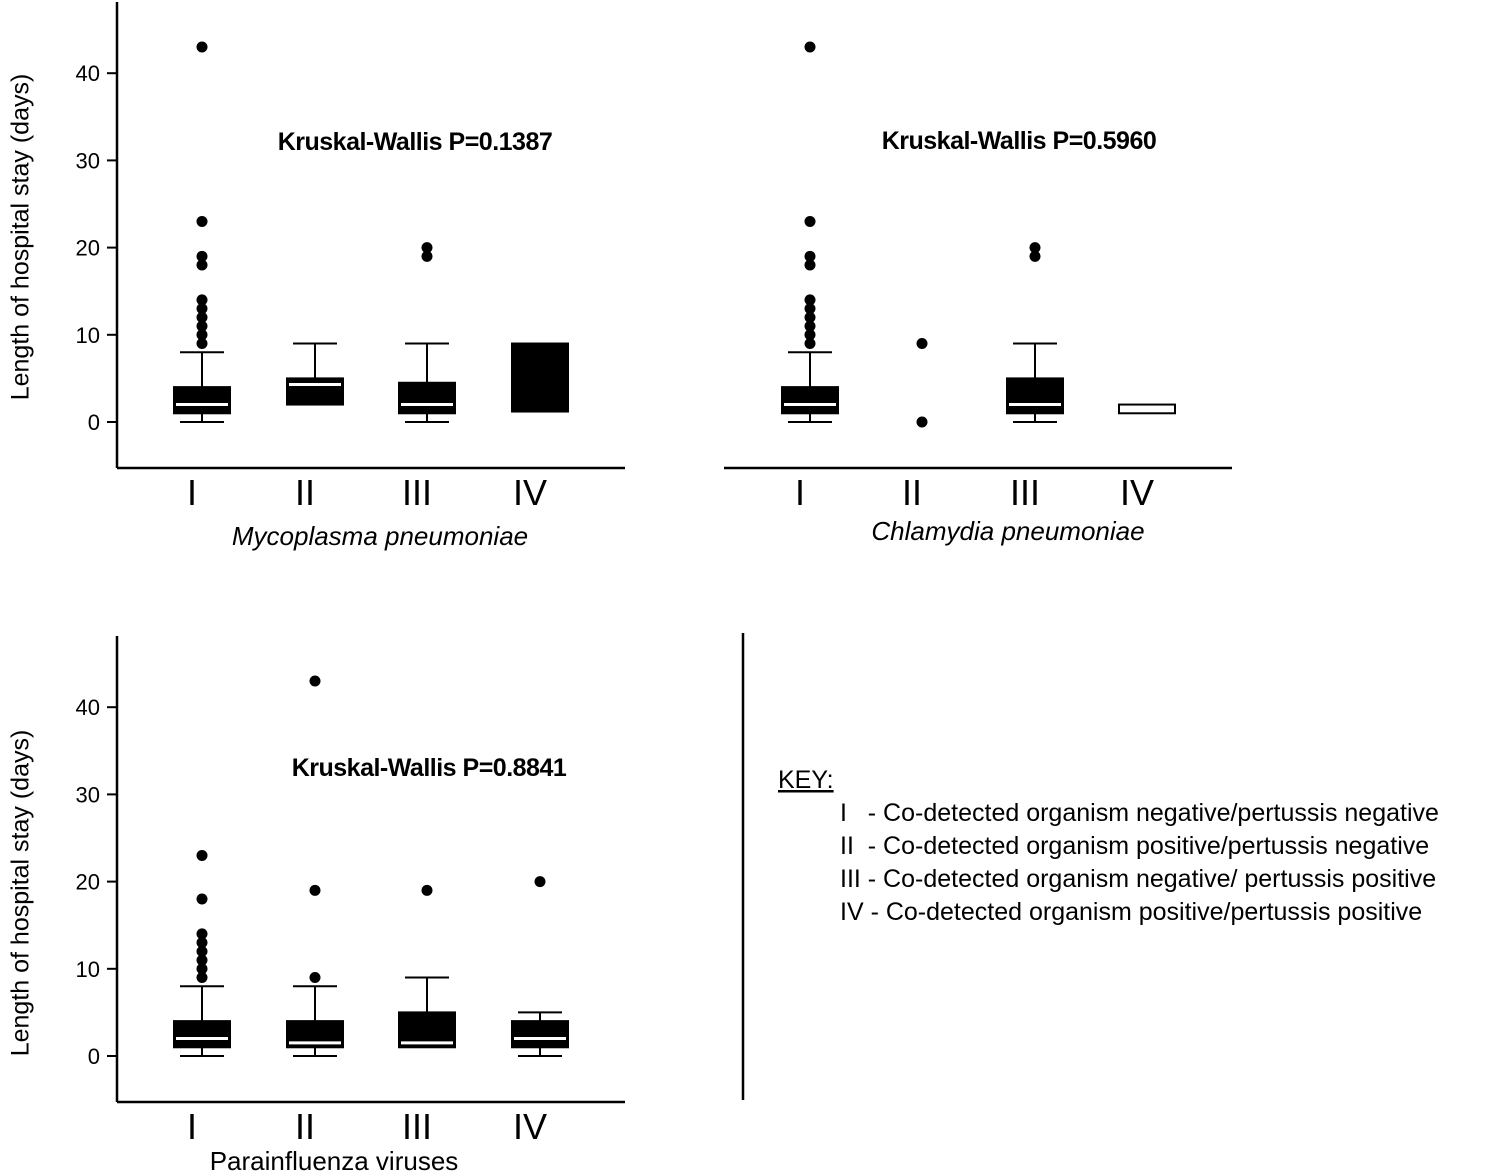  Describe the element at coordinates (415, 142) in the screenshot. I see `kruskal-wallis-annotation: Kruskal-Wallis P=0.1387` at that location.